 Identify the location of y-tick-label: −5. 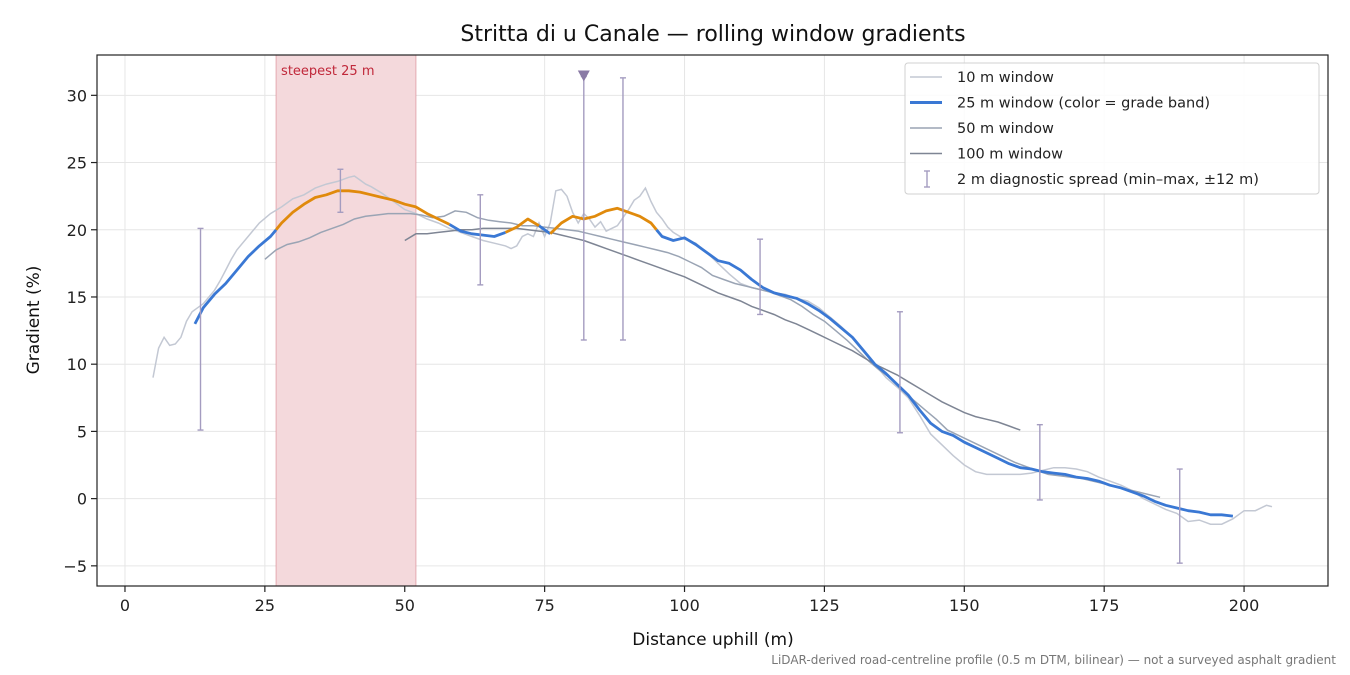
(75, 566).